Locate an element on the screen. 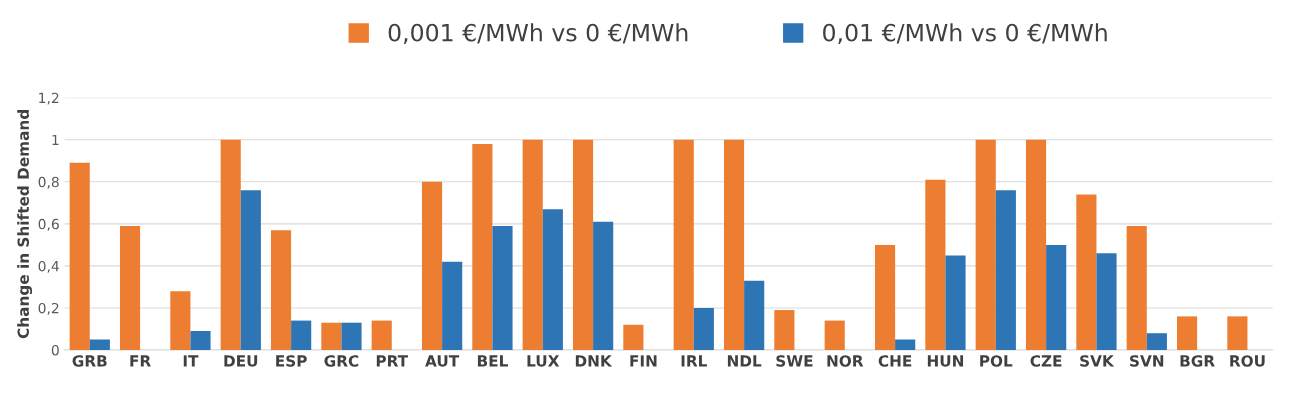 The image size is (1292, 407). x-tick-label: HUN is located at coordinates (945, 361).